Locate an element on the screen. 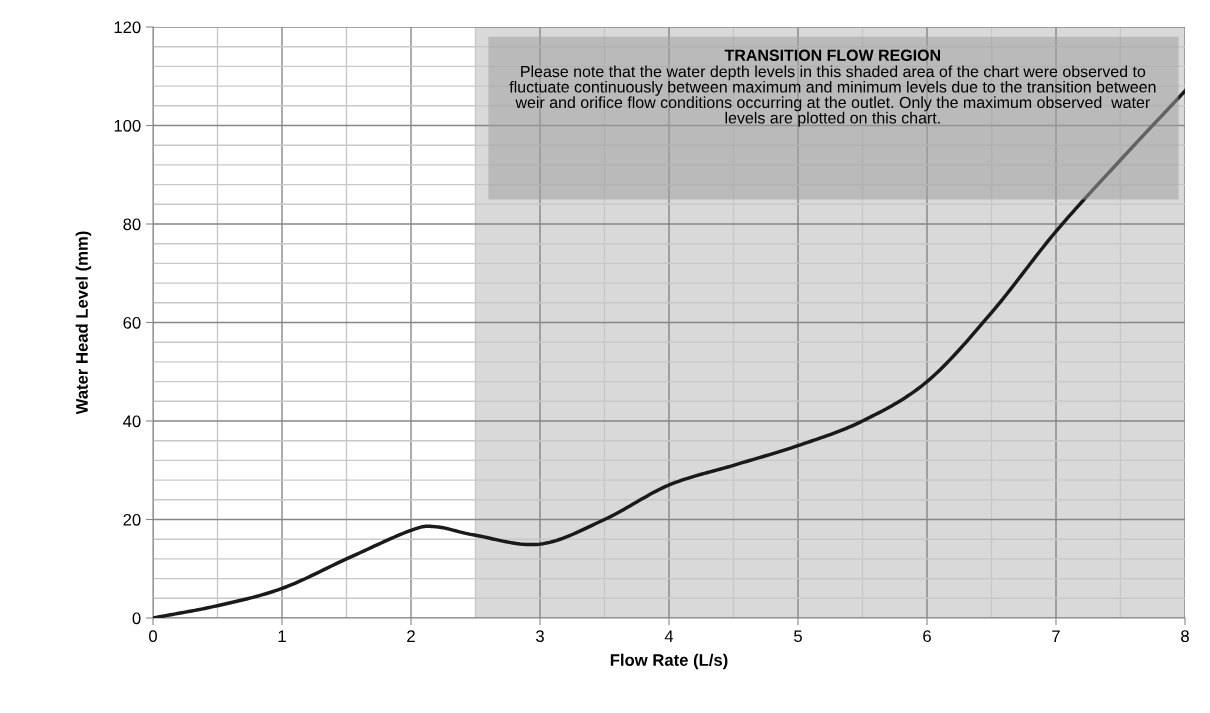 The height and width of the screenshot is (713, 1210). x-tick-label: 4 is located at coordinates (669, 636).